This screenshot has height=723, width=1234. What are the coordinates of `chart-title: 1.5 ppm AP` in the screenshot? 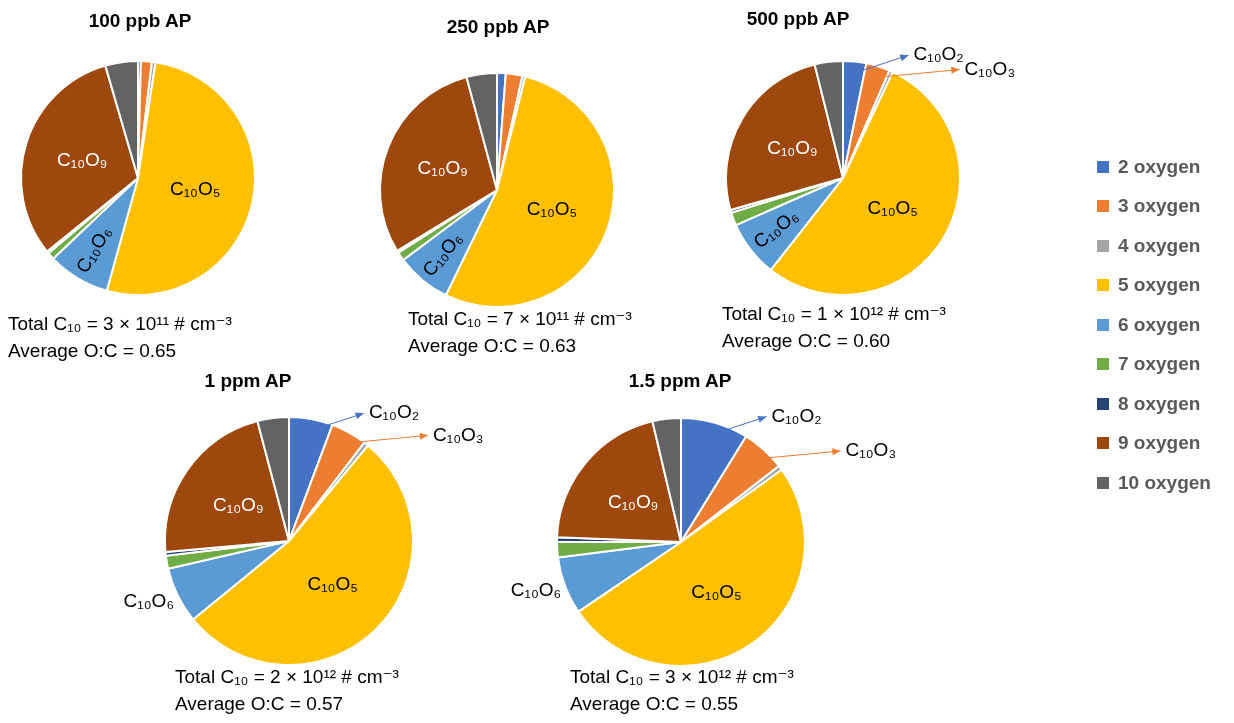 It's located at (680, 381).